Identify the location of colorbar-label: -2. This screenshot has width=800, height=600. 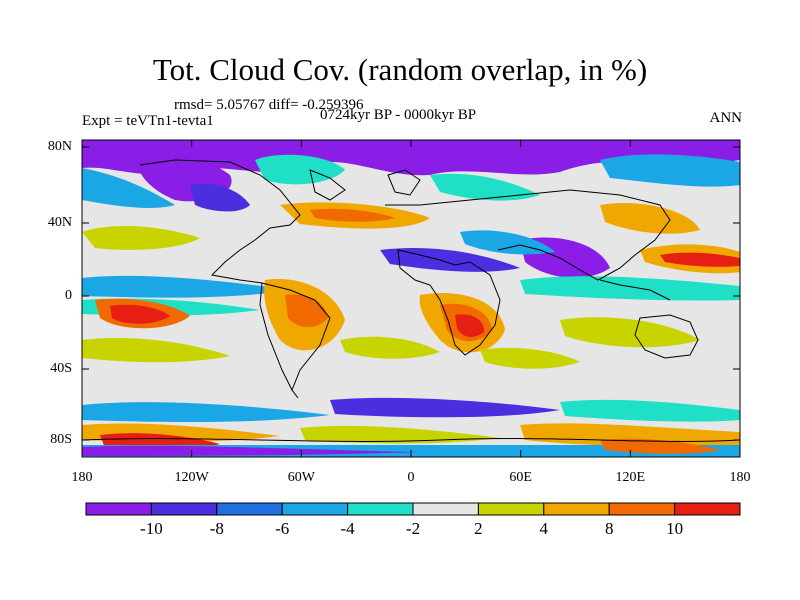
(413, 528).